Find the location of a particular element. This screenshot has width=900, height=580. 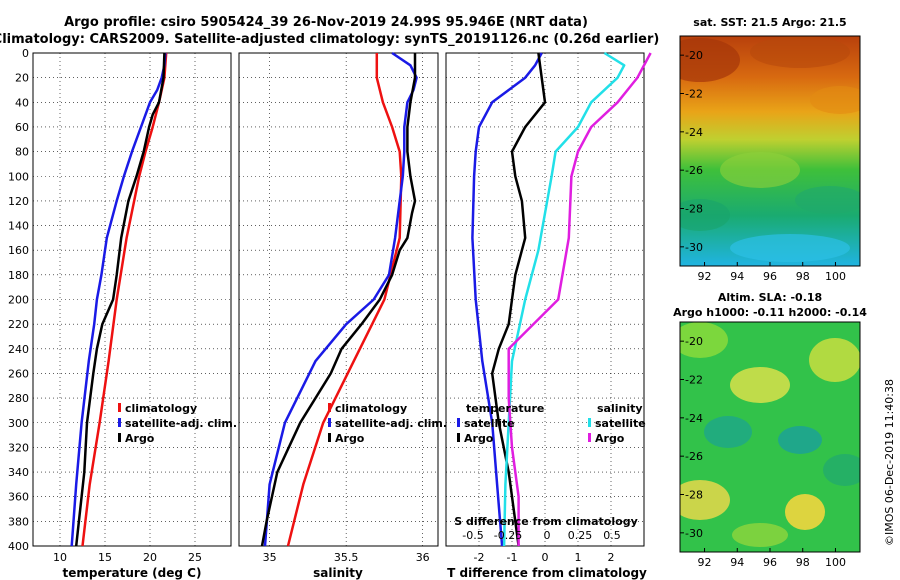

sla-map-xticks: 92 94 96 98 100 is located at coordinates (772, 558).